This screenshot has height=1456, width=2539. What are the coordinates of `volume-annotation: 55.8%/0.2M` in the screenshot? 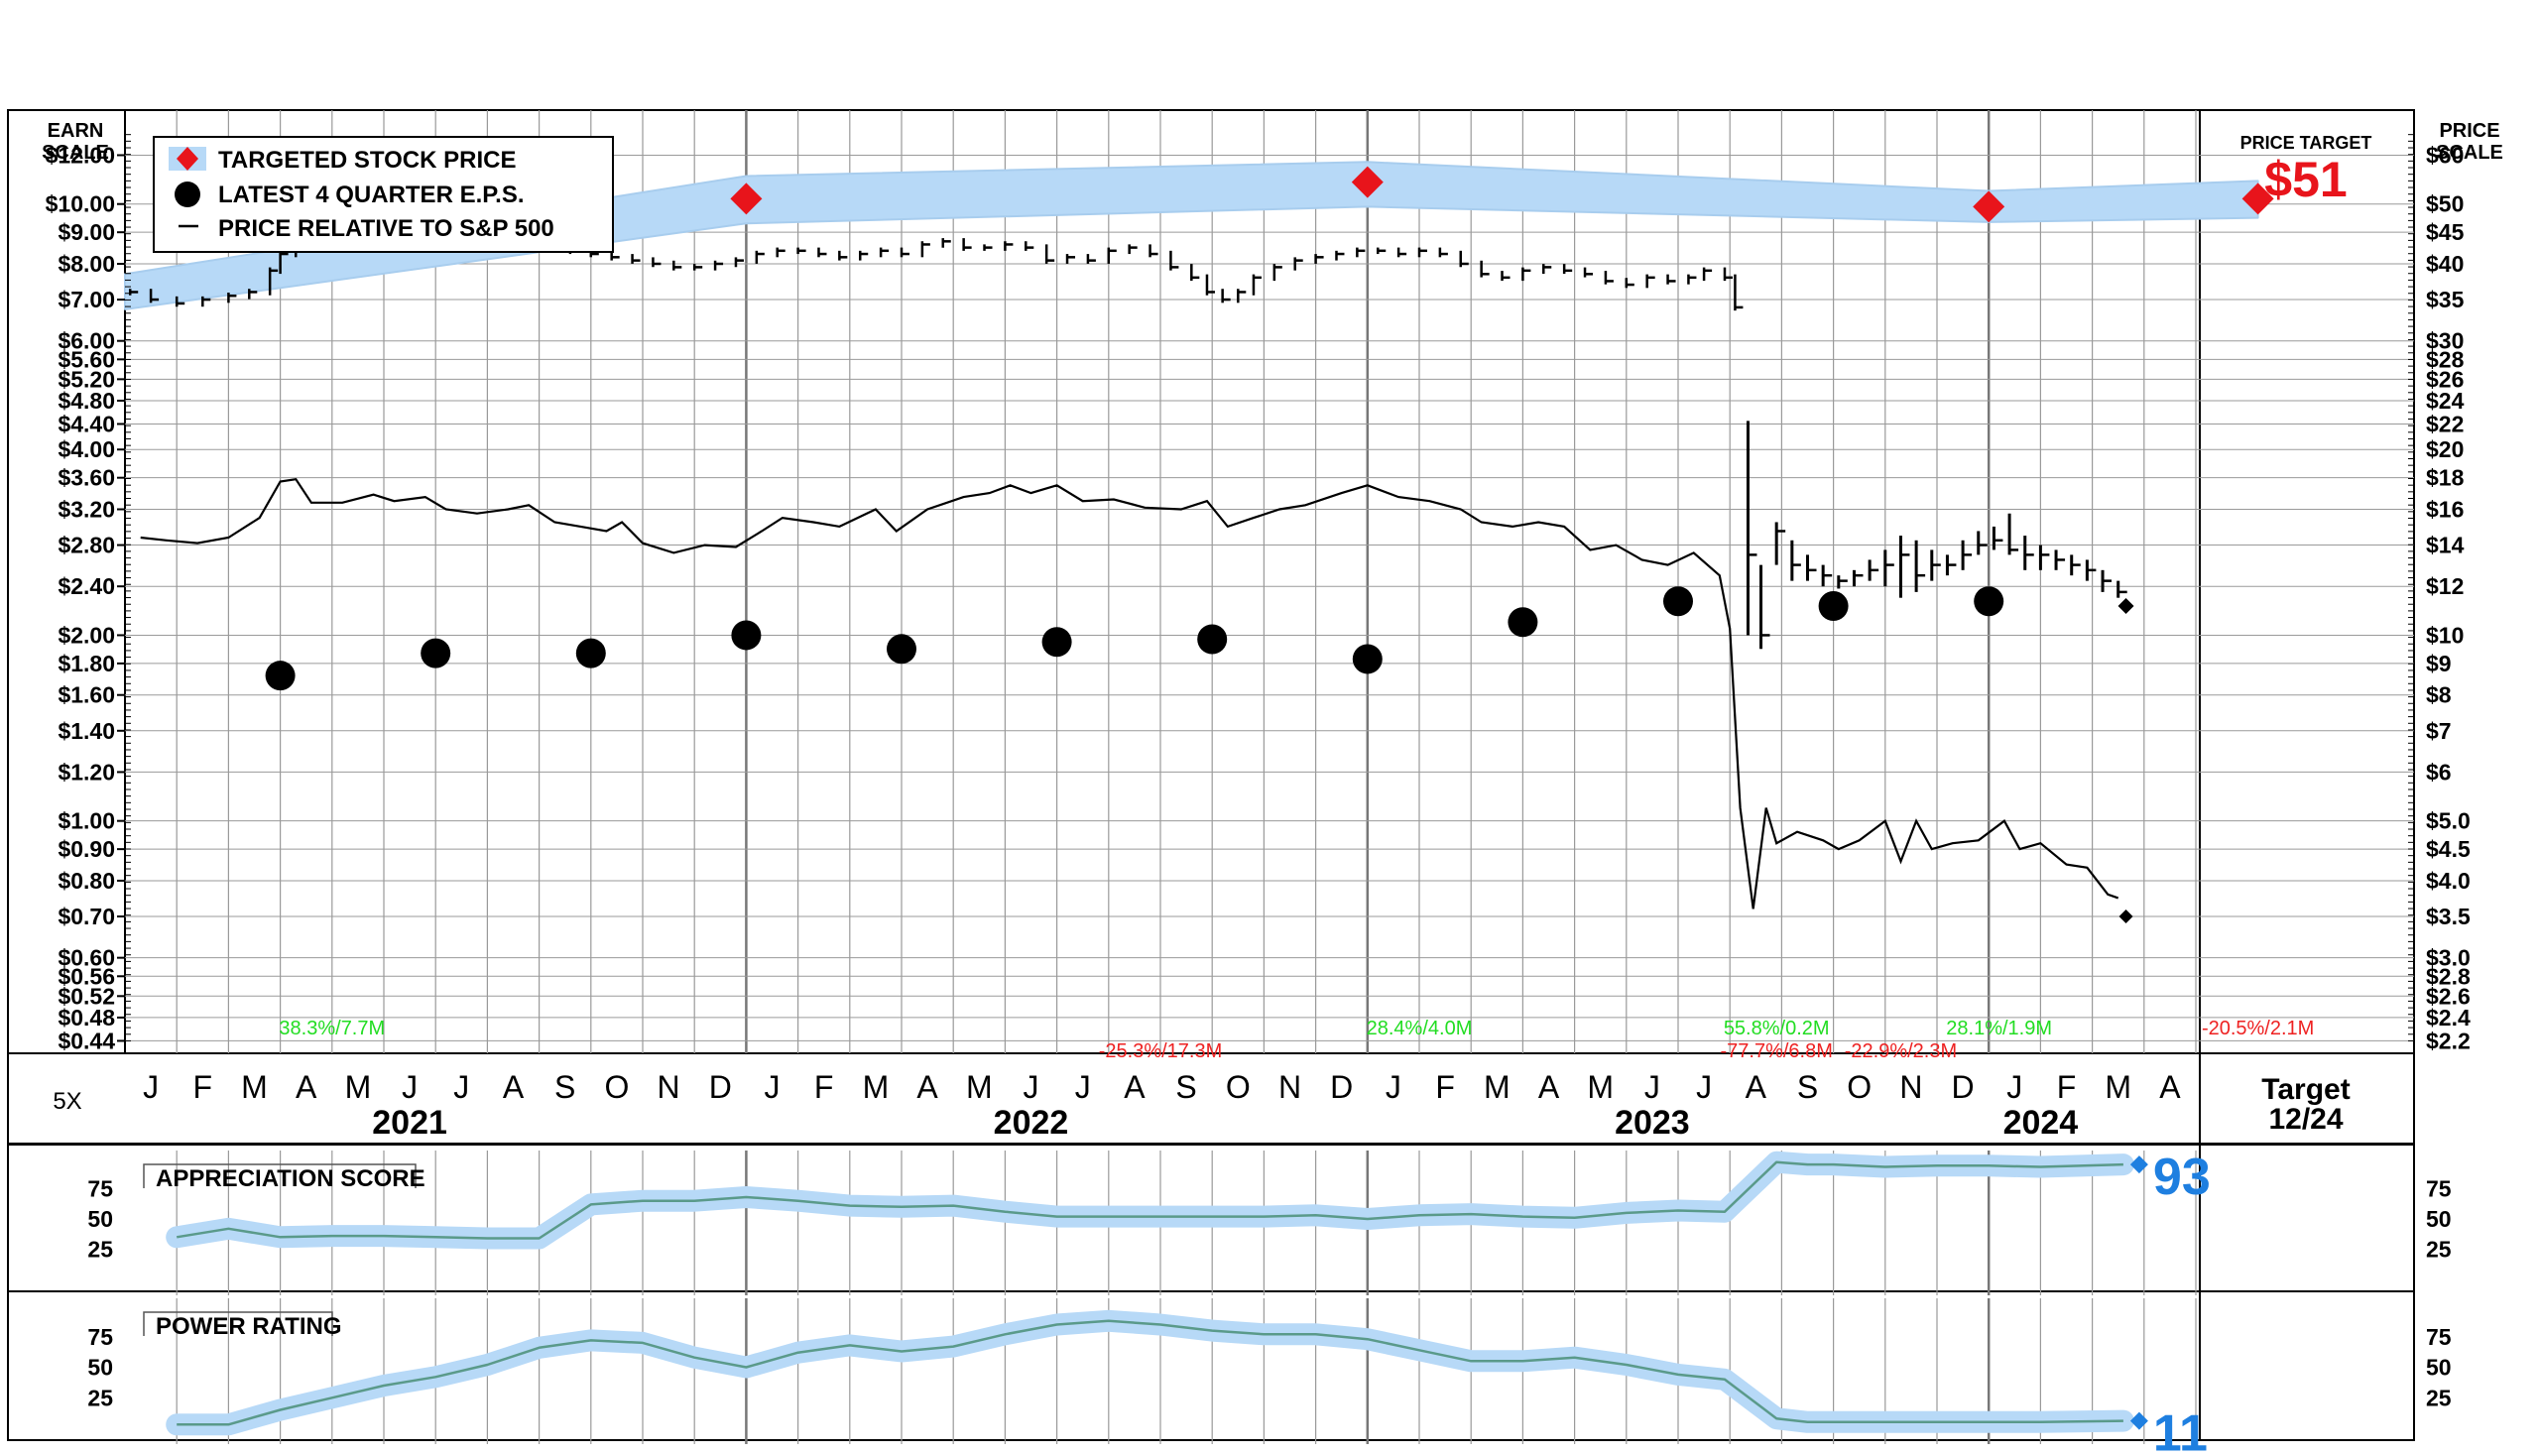 It's located at (1777, 1028).